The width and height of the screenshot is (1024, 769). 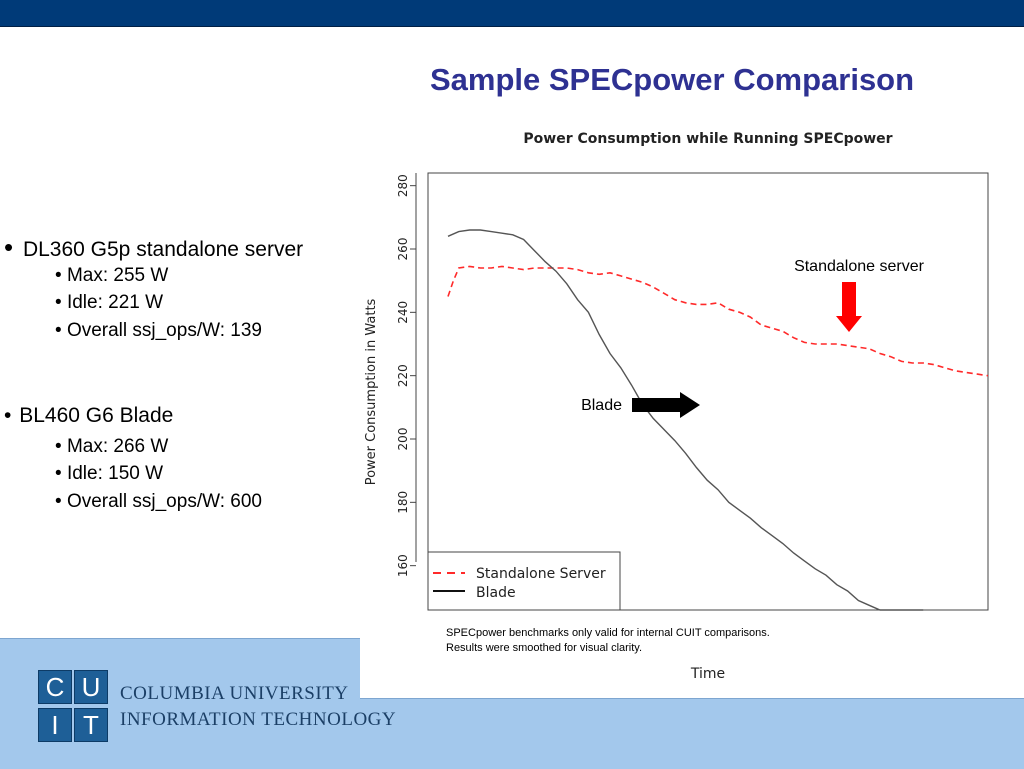 I want to click on blade-idle-text: Idle: 150 W, so click(x=115, y=473).